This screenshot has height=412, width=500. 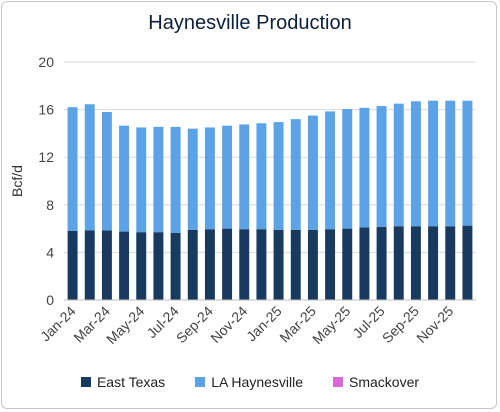 What do you see at coordinates (50, 300) in the screenshot?
I see `y-tick-label: 0` at bounding box center [50, 300].